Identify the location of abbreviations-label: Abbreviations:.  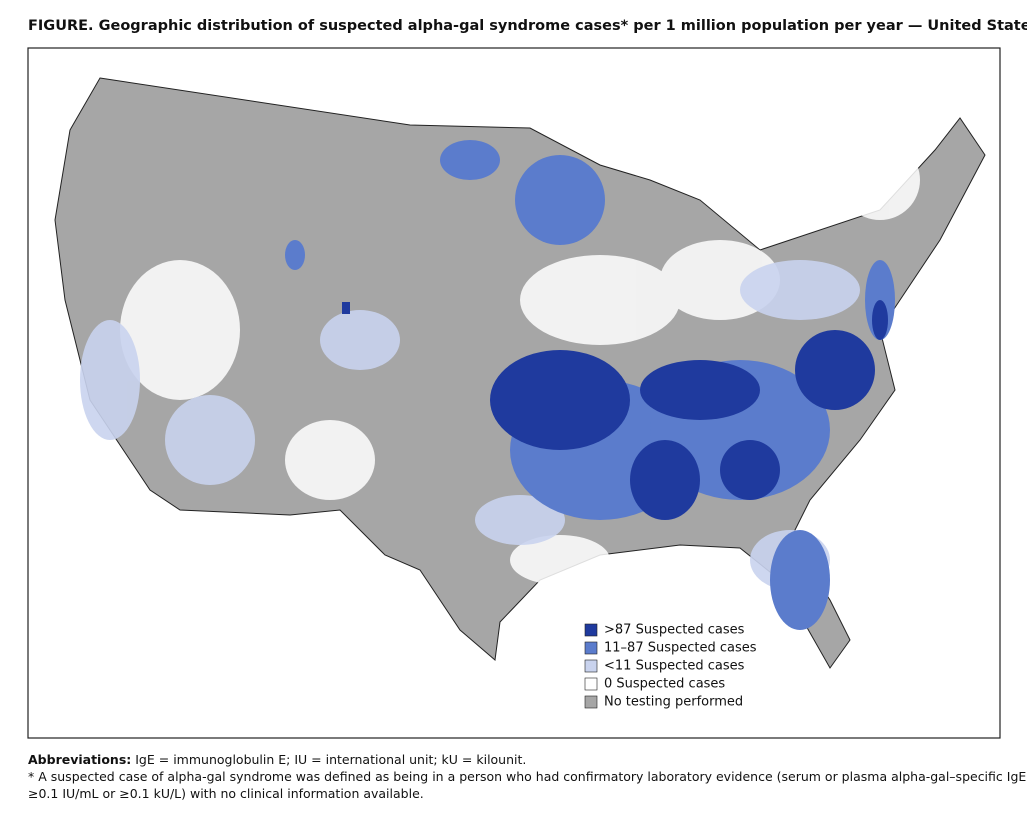
(80, 759).